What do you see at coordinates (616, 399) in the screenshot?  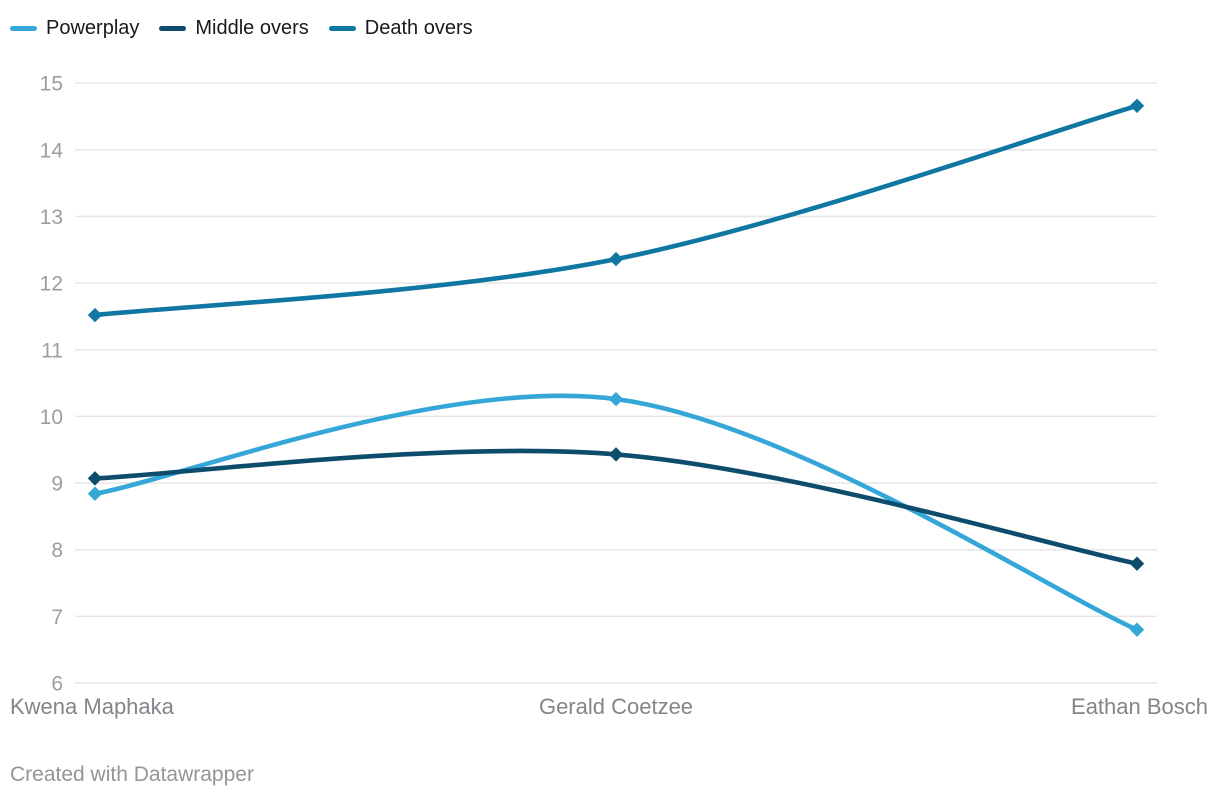 I see `data-point-marker-powerplay-gerald-coetzee` at bounding box center [616, 399].